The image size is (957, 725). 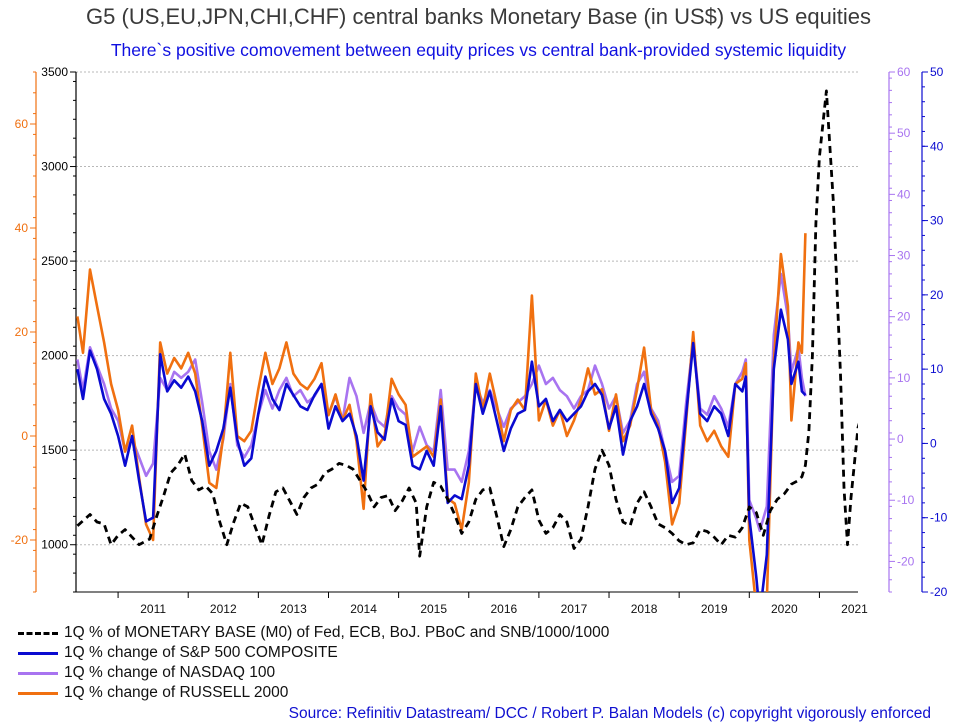 What do you see at coordinates (313, 673) in the screenshot?
I see `legend-item-nasdaq: 1Q % change of NASDAQ 100` at bounding box center [313, 673].